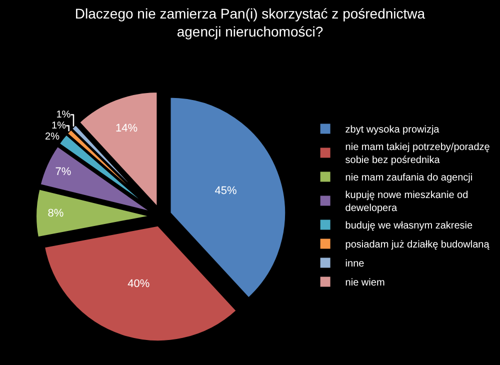  Describe the element at coordinates (417, 245) in the screenshot. I see `legend-label: posiadam już działkę budowlaną` at that location.